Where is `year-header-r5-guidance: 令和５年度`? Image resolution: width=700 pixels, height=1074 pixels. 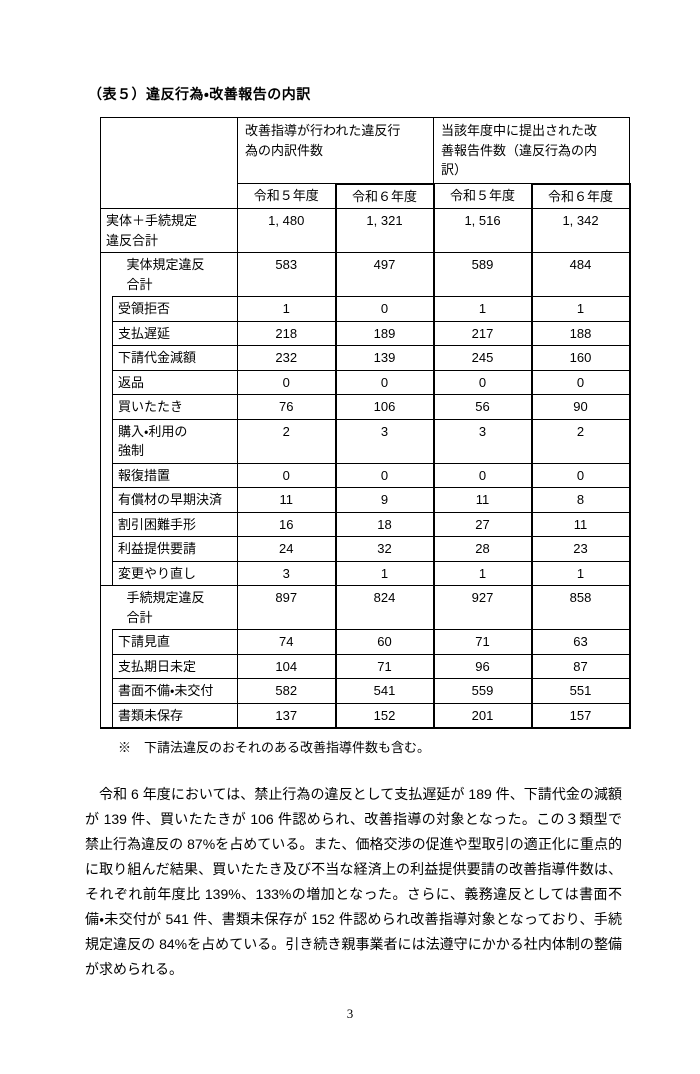
year-header-r5-guidance: 令和５年度 is located at coordinates (286, 196).